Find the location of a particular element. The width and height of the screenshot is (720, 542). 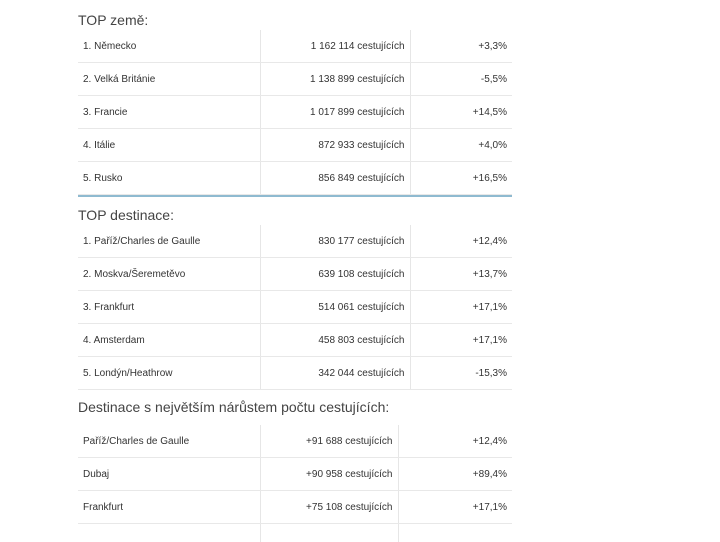

country-name: 3. Francie is located at coordinates (169, 112).